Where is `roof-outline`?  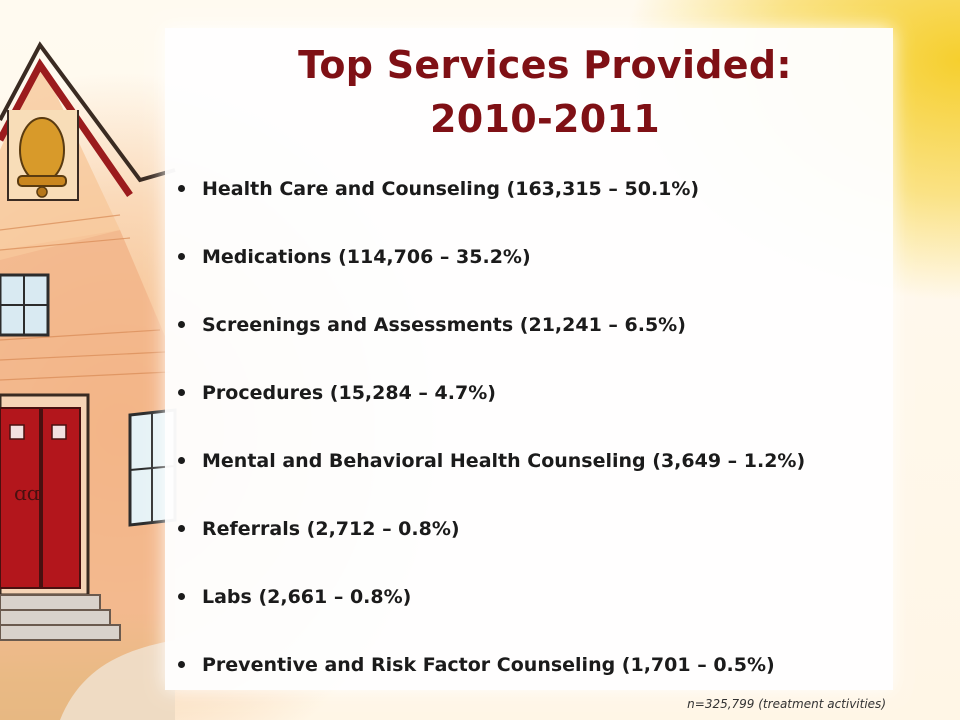
roof-outline is located at coordinates (88, 112).